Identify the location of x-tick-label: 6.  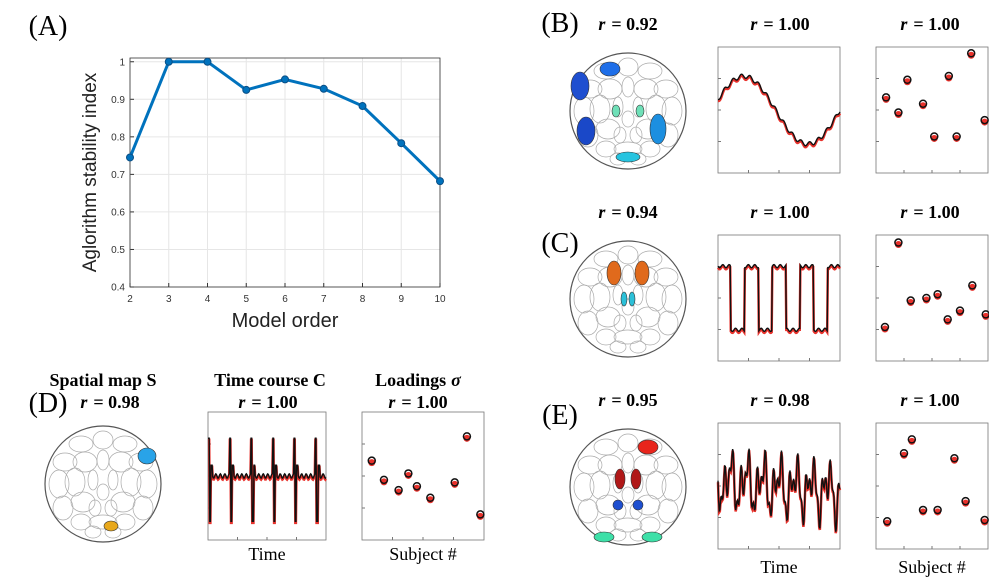
(285, 299).